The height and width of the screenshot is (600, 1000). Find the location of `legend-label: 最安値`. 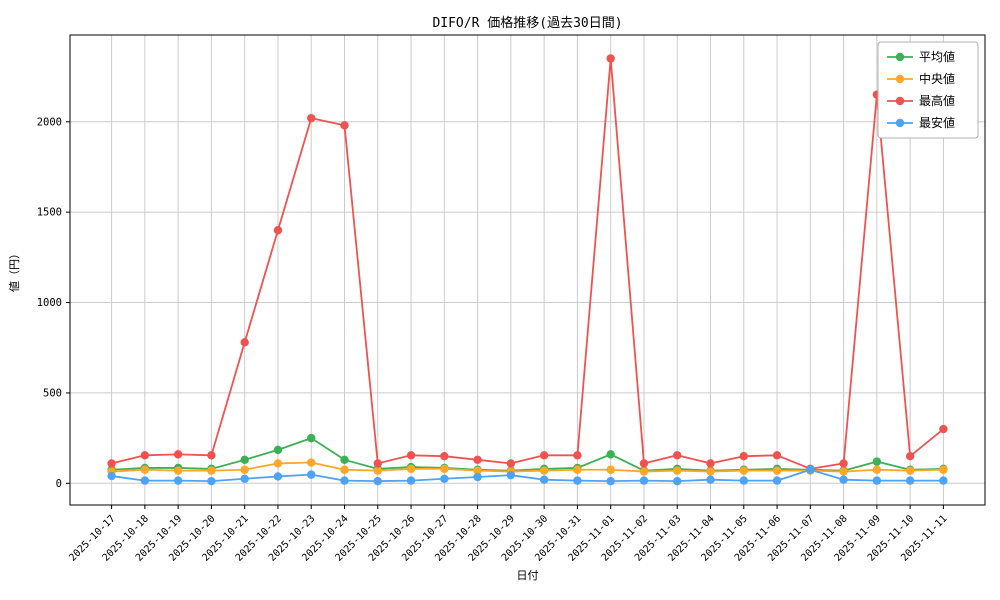

legend-label: 最安値 is located at coordinates (937, 122).